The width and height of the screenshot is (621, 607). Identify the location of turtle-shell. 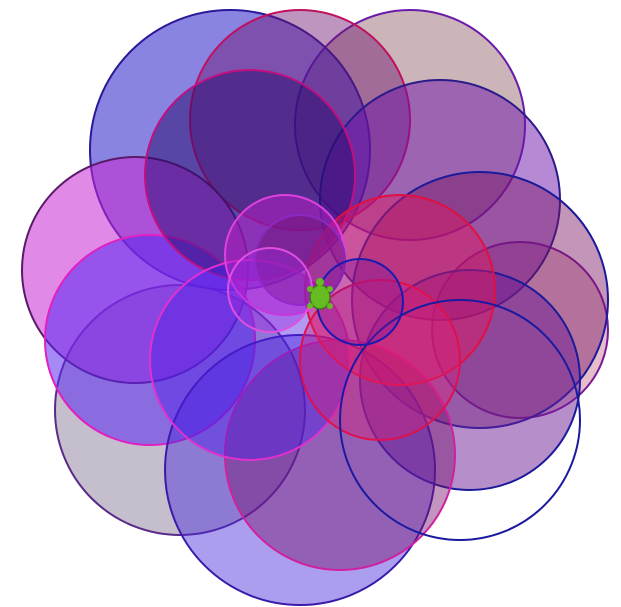
(320, 297).